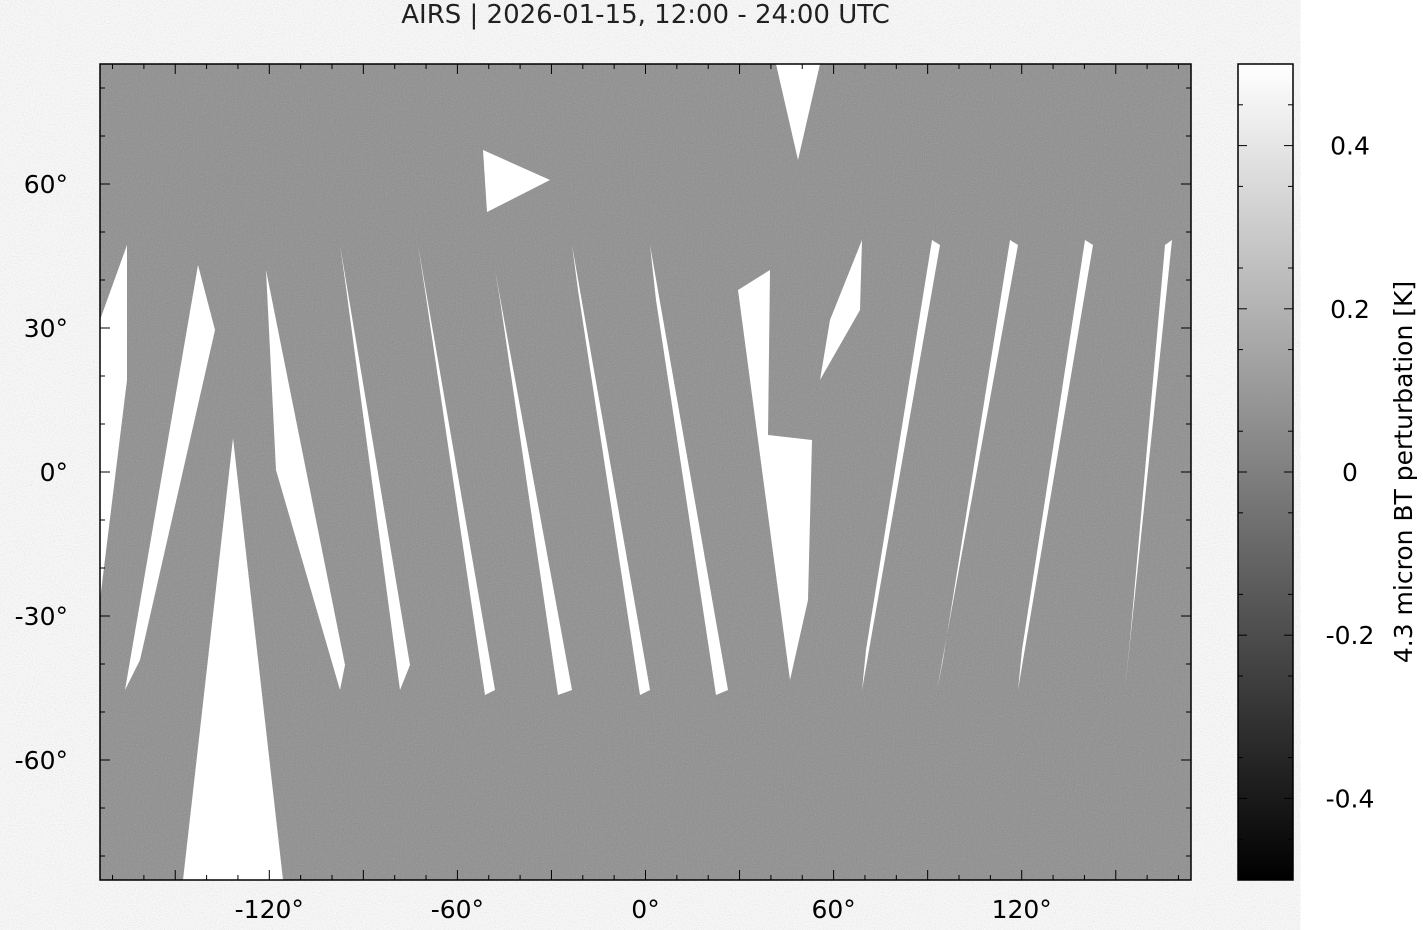 This screenshot has height=930, width=1423. Describe the element at coordinates (833, 909) in the screenshot. I see `x-tick-label: 60°` at that location.